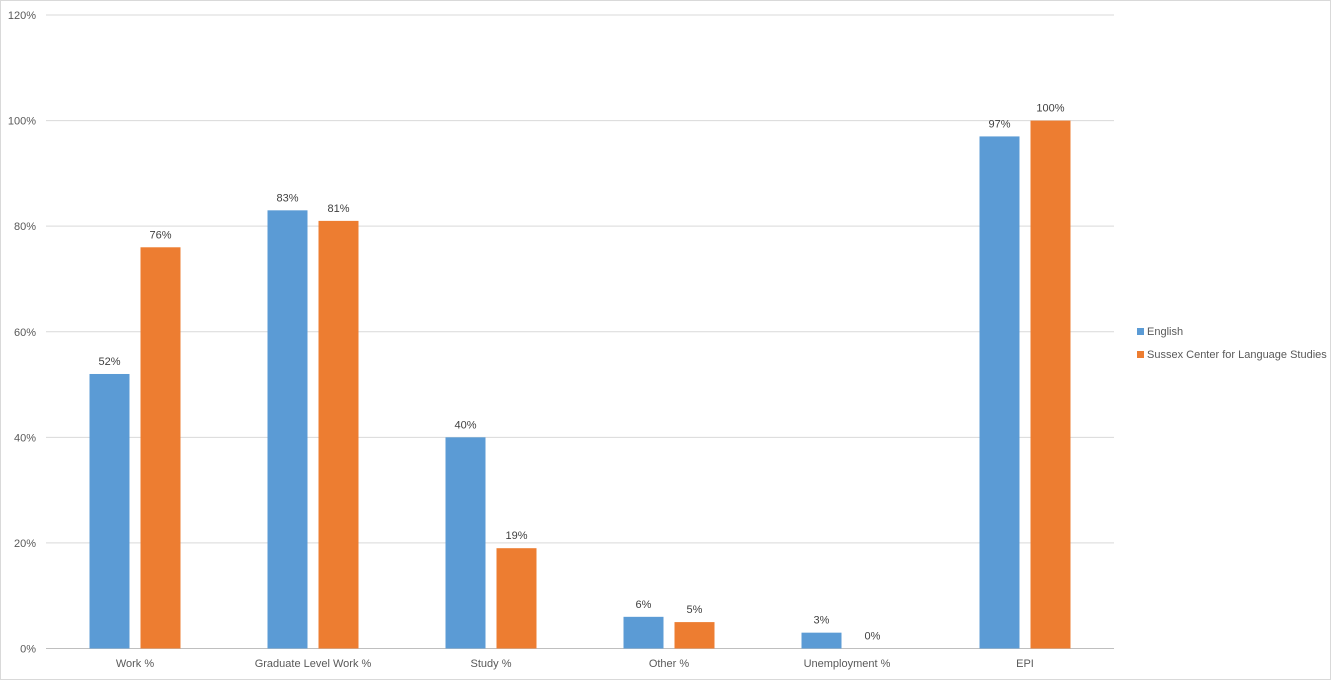  What do you see at coordinates (25, 438) in the screenshot?
I see `y-tick-label: 40%` at bounding box center [25, 438].